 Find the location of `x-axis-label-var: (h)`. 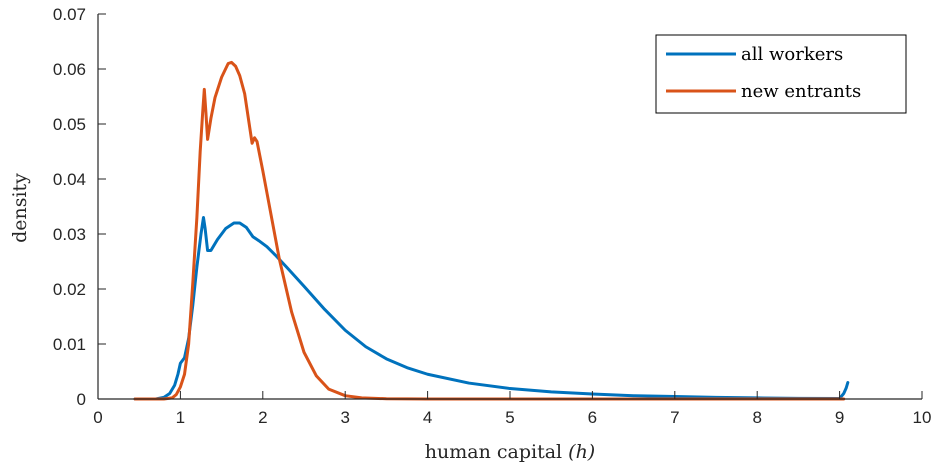

x-axis-label-var: (h) is located at coordinates (581, 452).